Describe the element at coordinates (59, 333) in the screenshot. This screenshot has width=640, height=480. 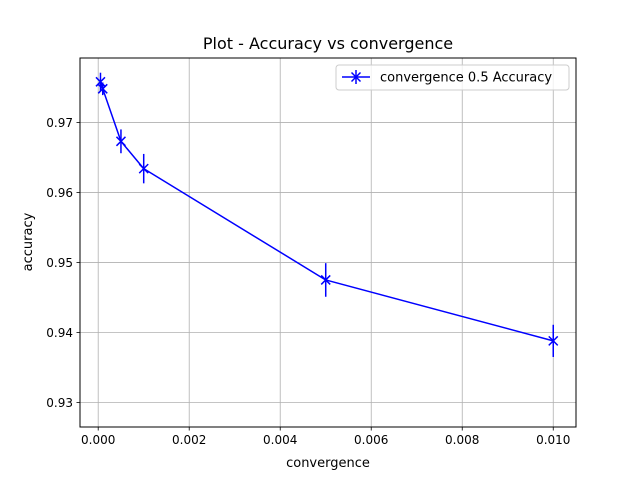
I see `y-tick-label: 0.94` at that location.